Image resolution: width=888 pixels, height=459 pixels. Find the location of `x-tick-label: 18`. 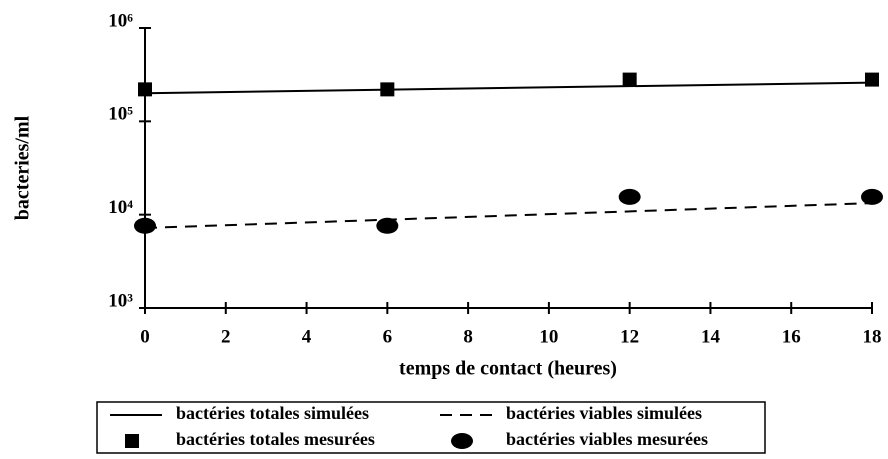

x-tick-label: 18 is located at coordinates (872, 336).